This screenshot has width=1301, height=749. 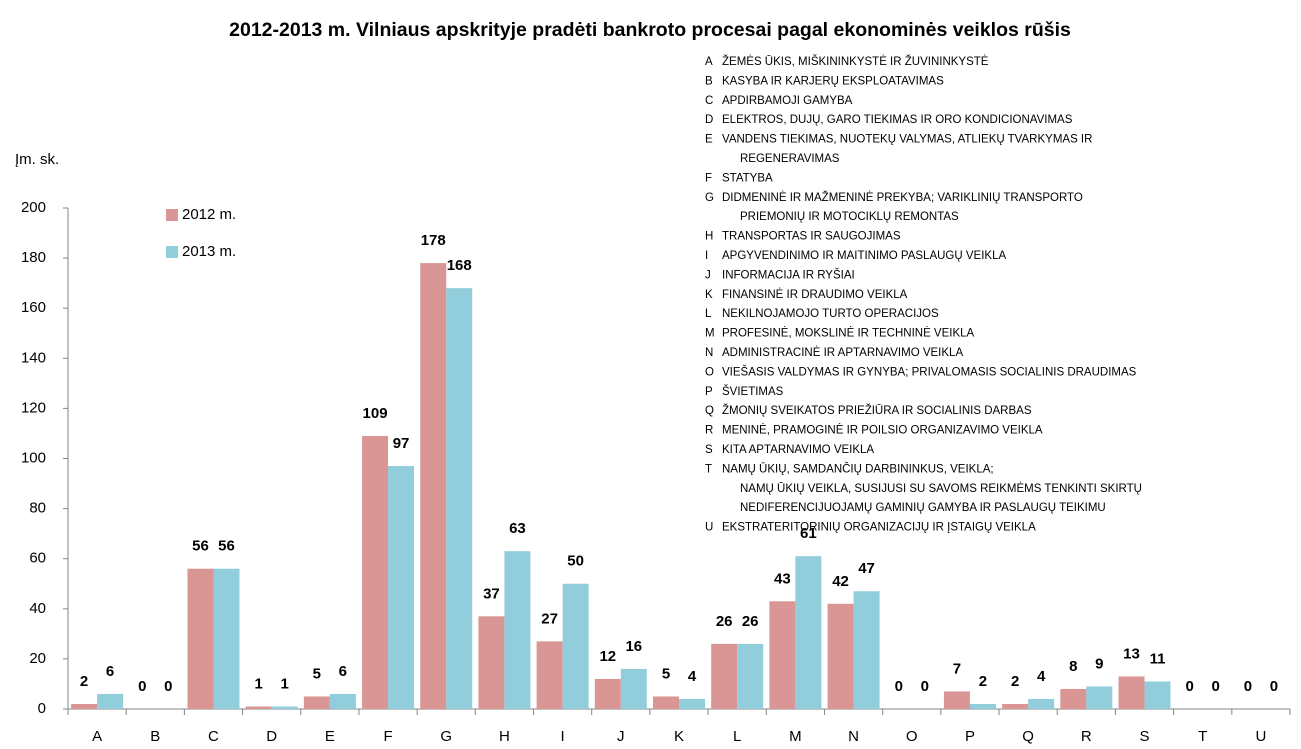 I want to click on x-tick-label: S, so click(x=1145, y=736).